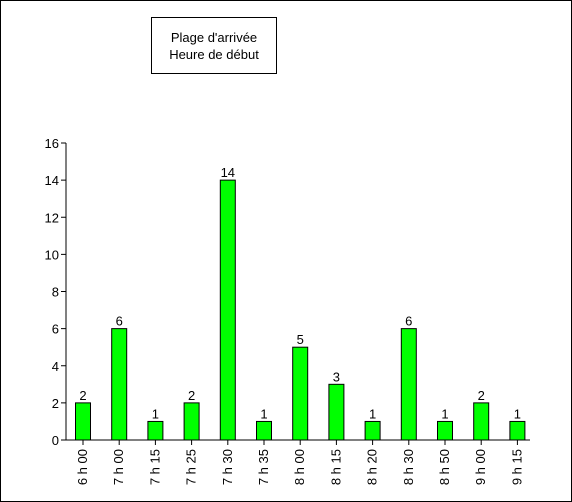 The height and width of the screenshot is (502, 572). Describe the element at coordinates (372, 467) in the screenshot. I see `x-tick-label: 8 h 20` at that location.